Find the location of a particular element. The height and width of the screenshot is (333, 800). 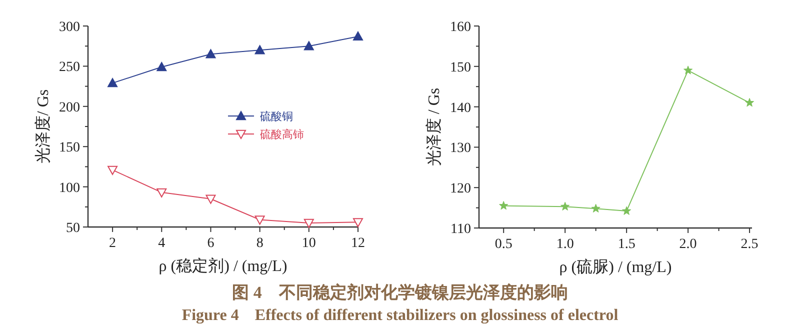

y-axis-title: 光泽度 / Gs is located at coordinates (434, 127).